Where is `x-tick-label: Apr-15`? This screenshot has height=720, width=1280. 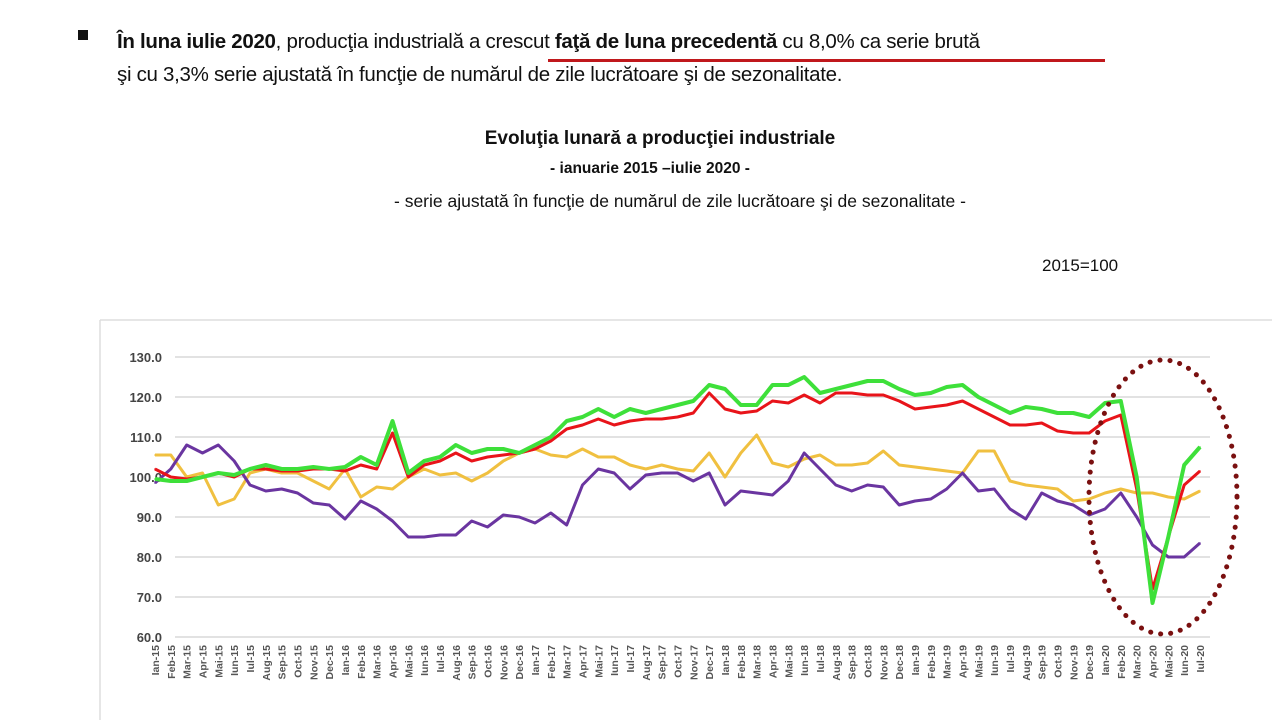
x-tick-label: Apr-15 is located at coordinates (204, 661).